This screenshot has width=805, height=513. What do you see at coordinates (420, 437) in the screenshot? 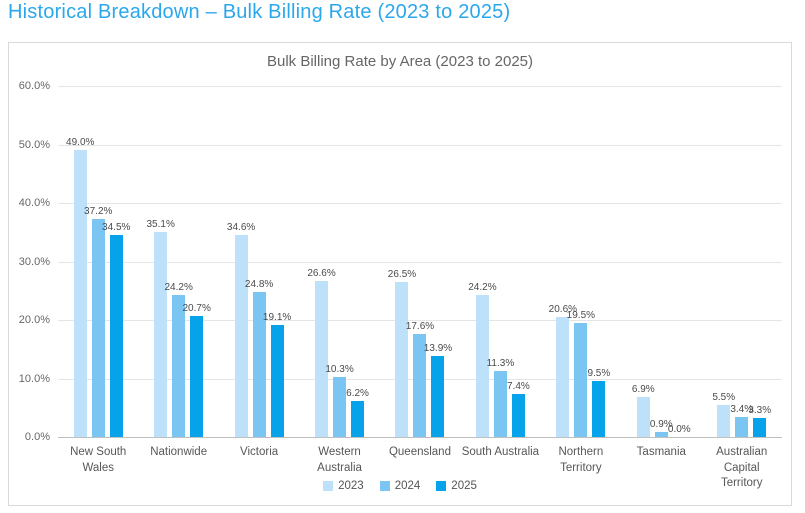
I see `x-axis-line` at bounding box center [420, 437].